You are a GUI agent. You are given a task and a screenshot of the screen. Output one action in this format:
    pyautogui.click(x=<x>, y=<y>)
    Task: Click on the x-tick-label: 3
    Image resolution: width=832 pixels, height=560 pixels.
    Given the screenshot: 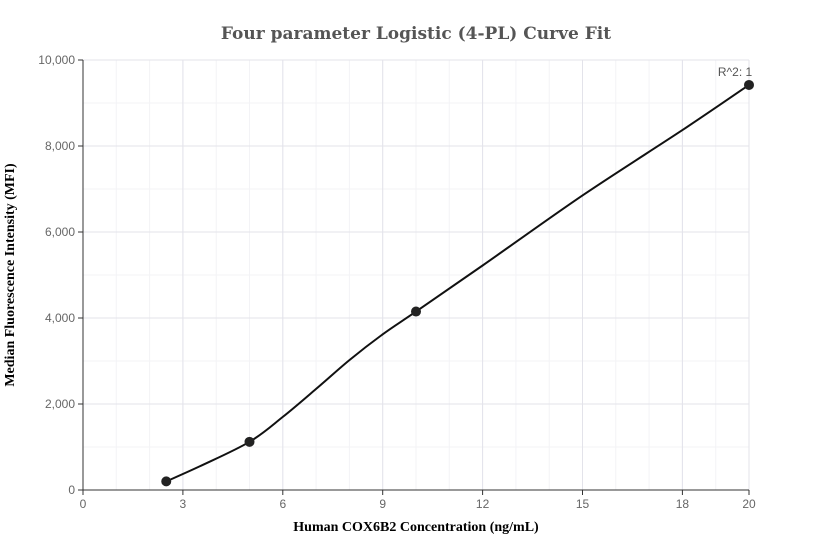 What is the action you would take?
    pyautogui.click(x=183, y=504)
    